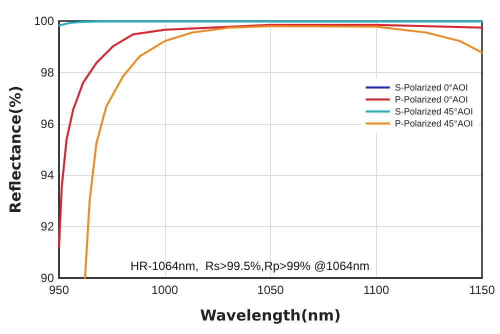  Describe the element at coordinates (434, 111) in the screenshot. I see `legend-label: S-Polarized 45°AOI` at that location.